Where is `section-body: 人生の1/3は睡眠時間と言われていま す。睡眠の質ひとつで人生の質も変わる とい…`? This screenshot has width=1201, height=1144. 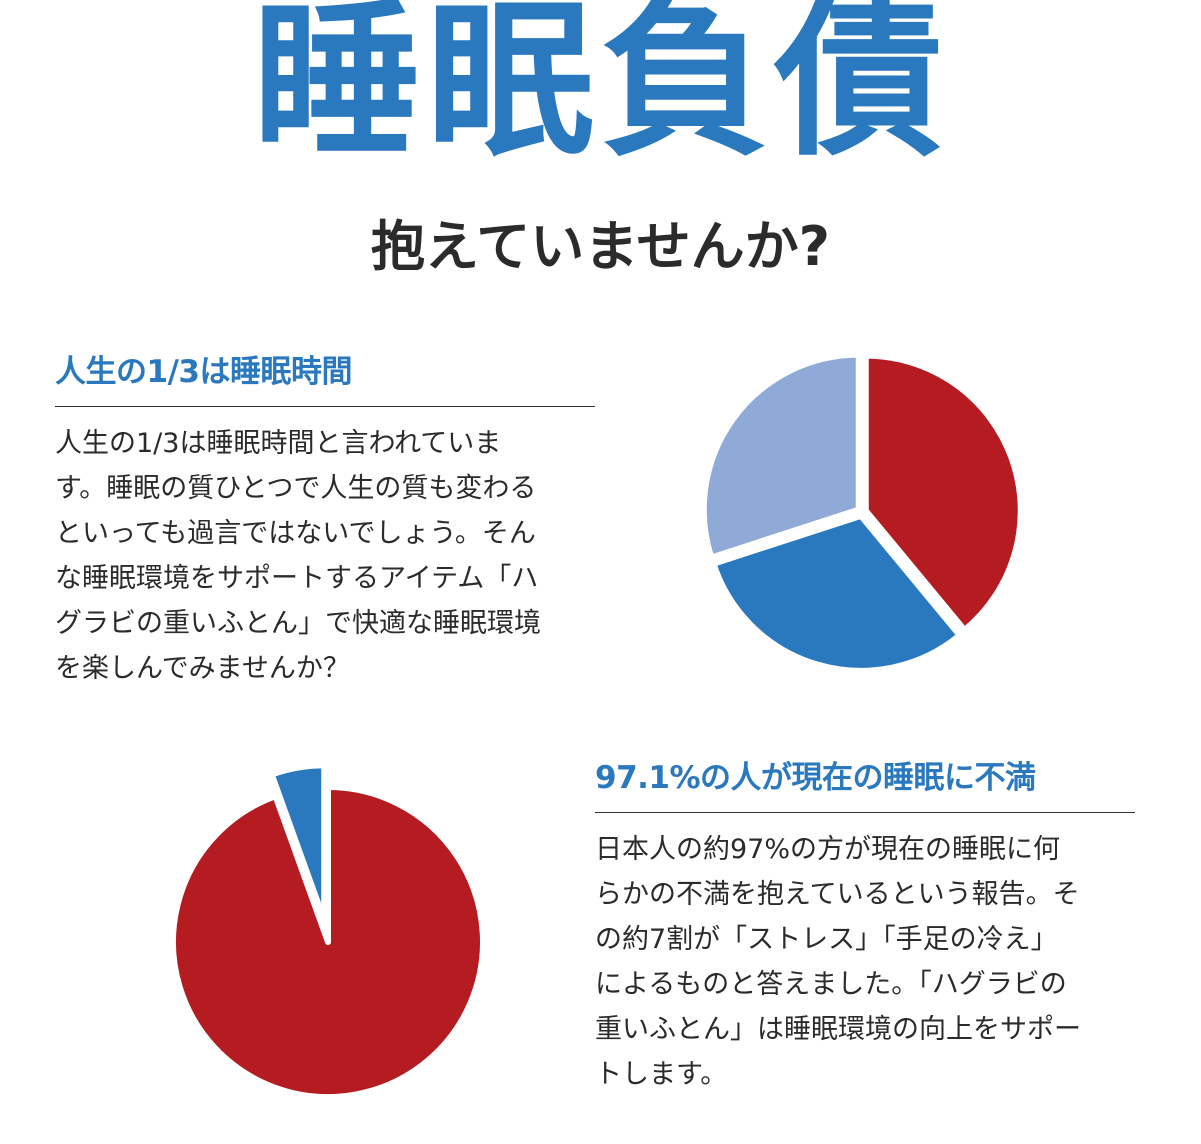 section-body: 人生の1/3は睡眠時間と言われていま す。睡眠の質ひとつで人生の質も変わる とい… is located at coordinates (325, 556).